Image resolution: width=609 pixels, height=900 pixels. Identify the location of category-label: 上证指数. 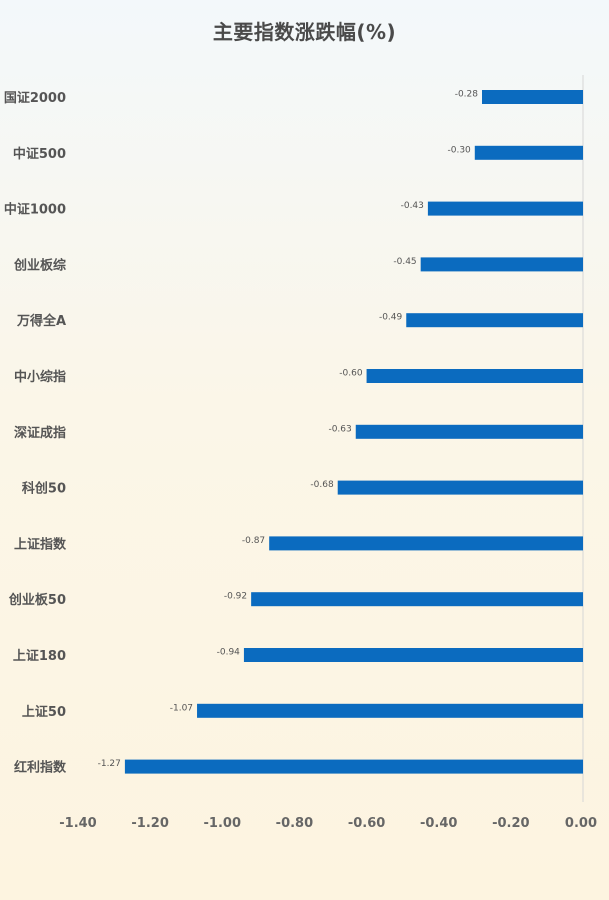
(40, 544).